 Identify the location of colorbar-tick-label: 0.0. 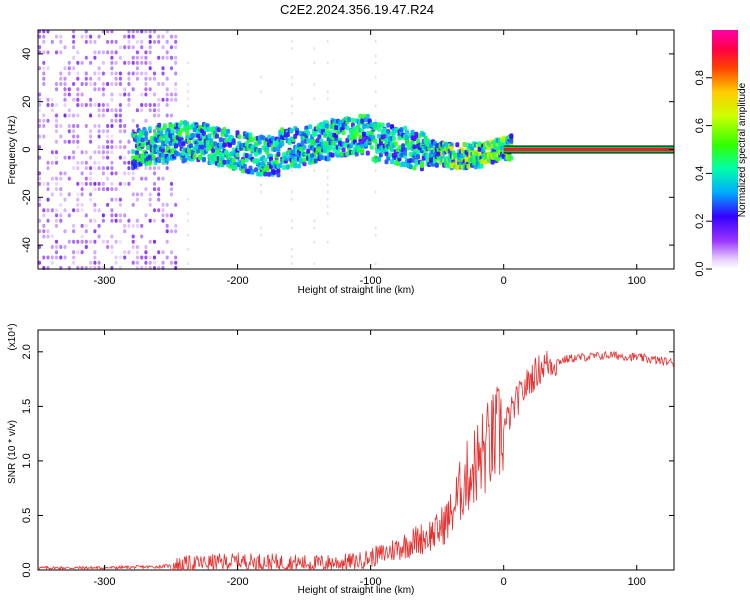
(700, 268).